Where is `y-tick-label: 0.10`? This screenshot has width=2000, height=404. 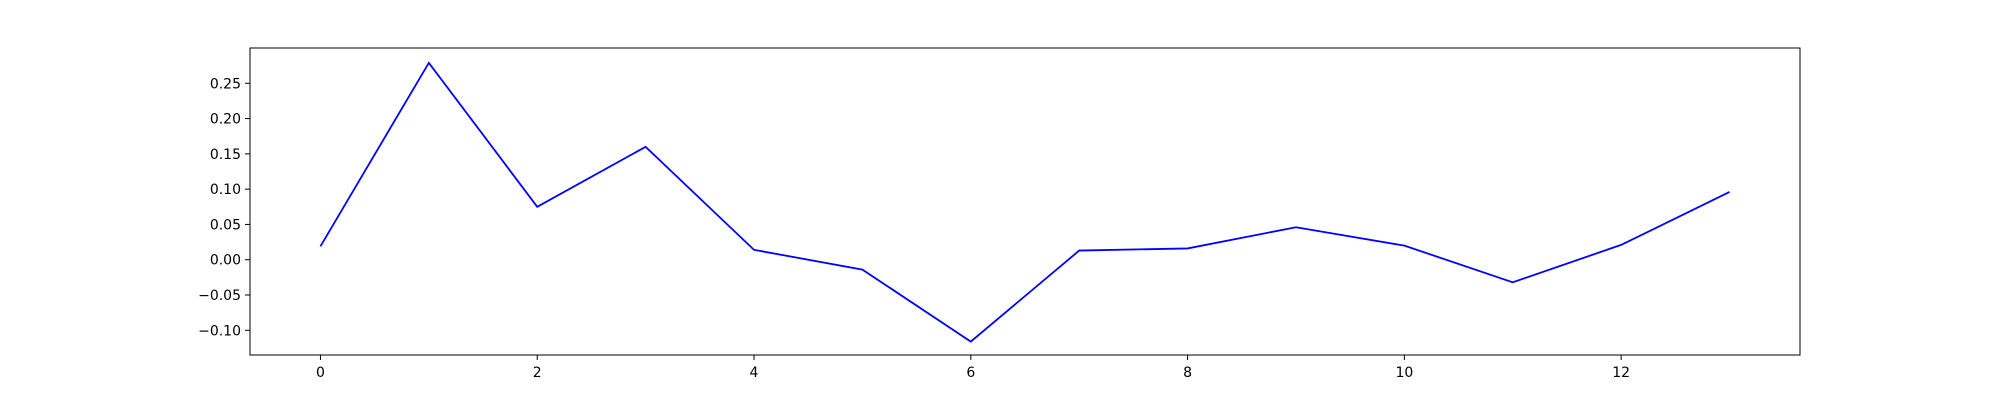
y-tick-label: 0.10 is located at coordinates (225, 190).